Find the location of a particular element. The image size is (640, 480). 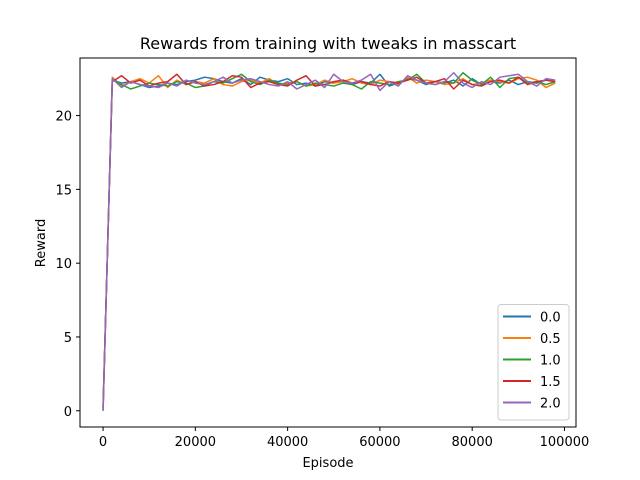

legend-box is located at coordinates (533, 362).